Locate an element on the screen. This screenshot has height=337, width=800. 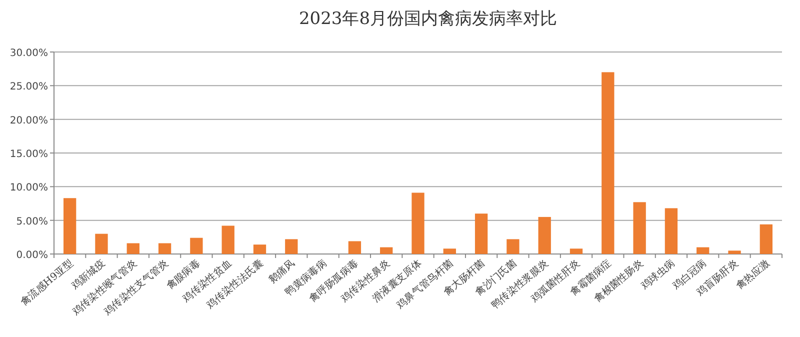
y-tick-label: 20.00% is located at coordinates (29, 120).